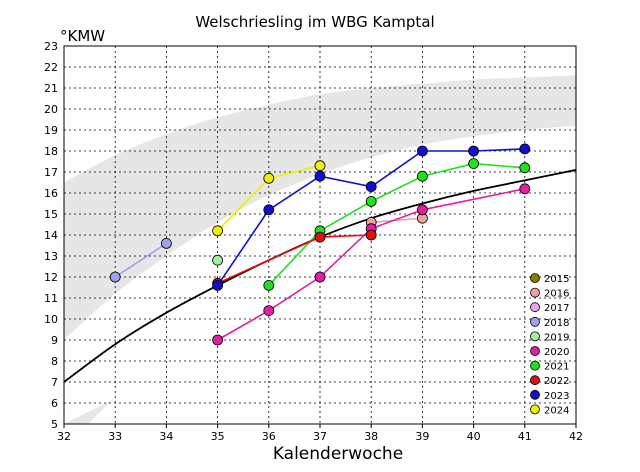 Image resolution: width=640 pixels, height=472 pixels. I want to click on x-tick-label: 36, so click(269, 436).